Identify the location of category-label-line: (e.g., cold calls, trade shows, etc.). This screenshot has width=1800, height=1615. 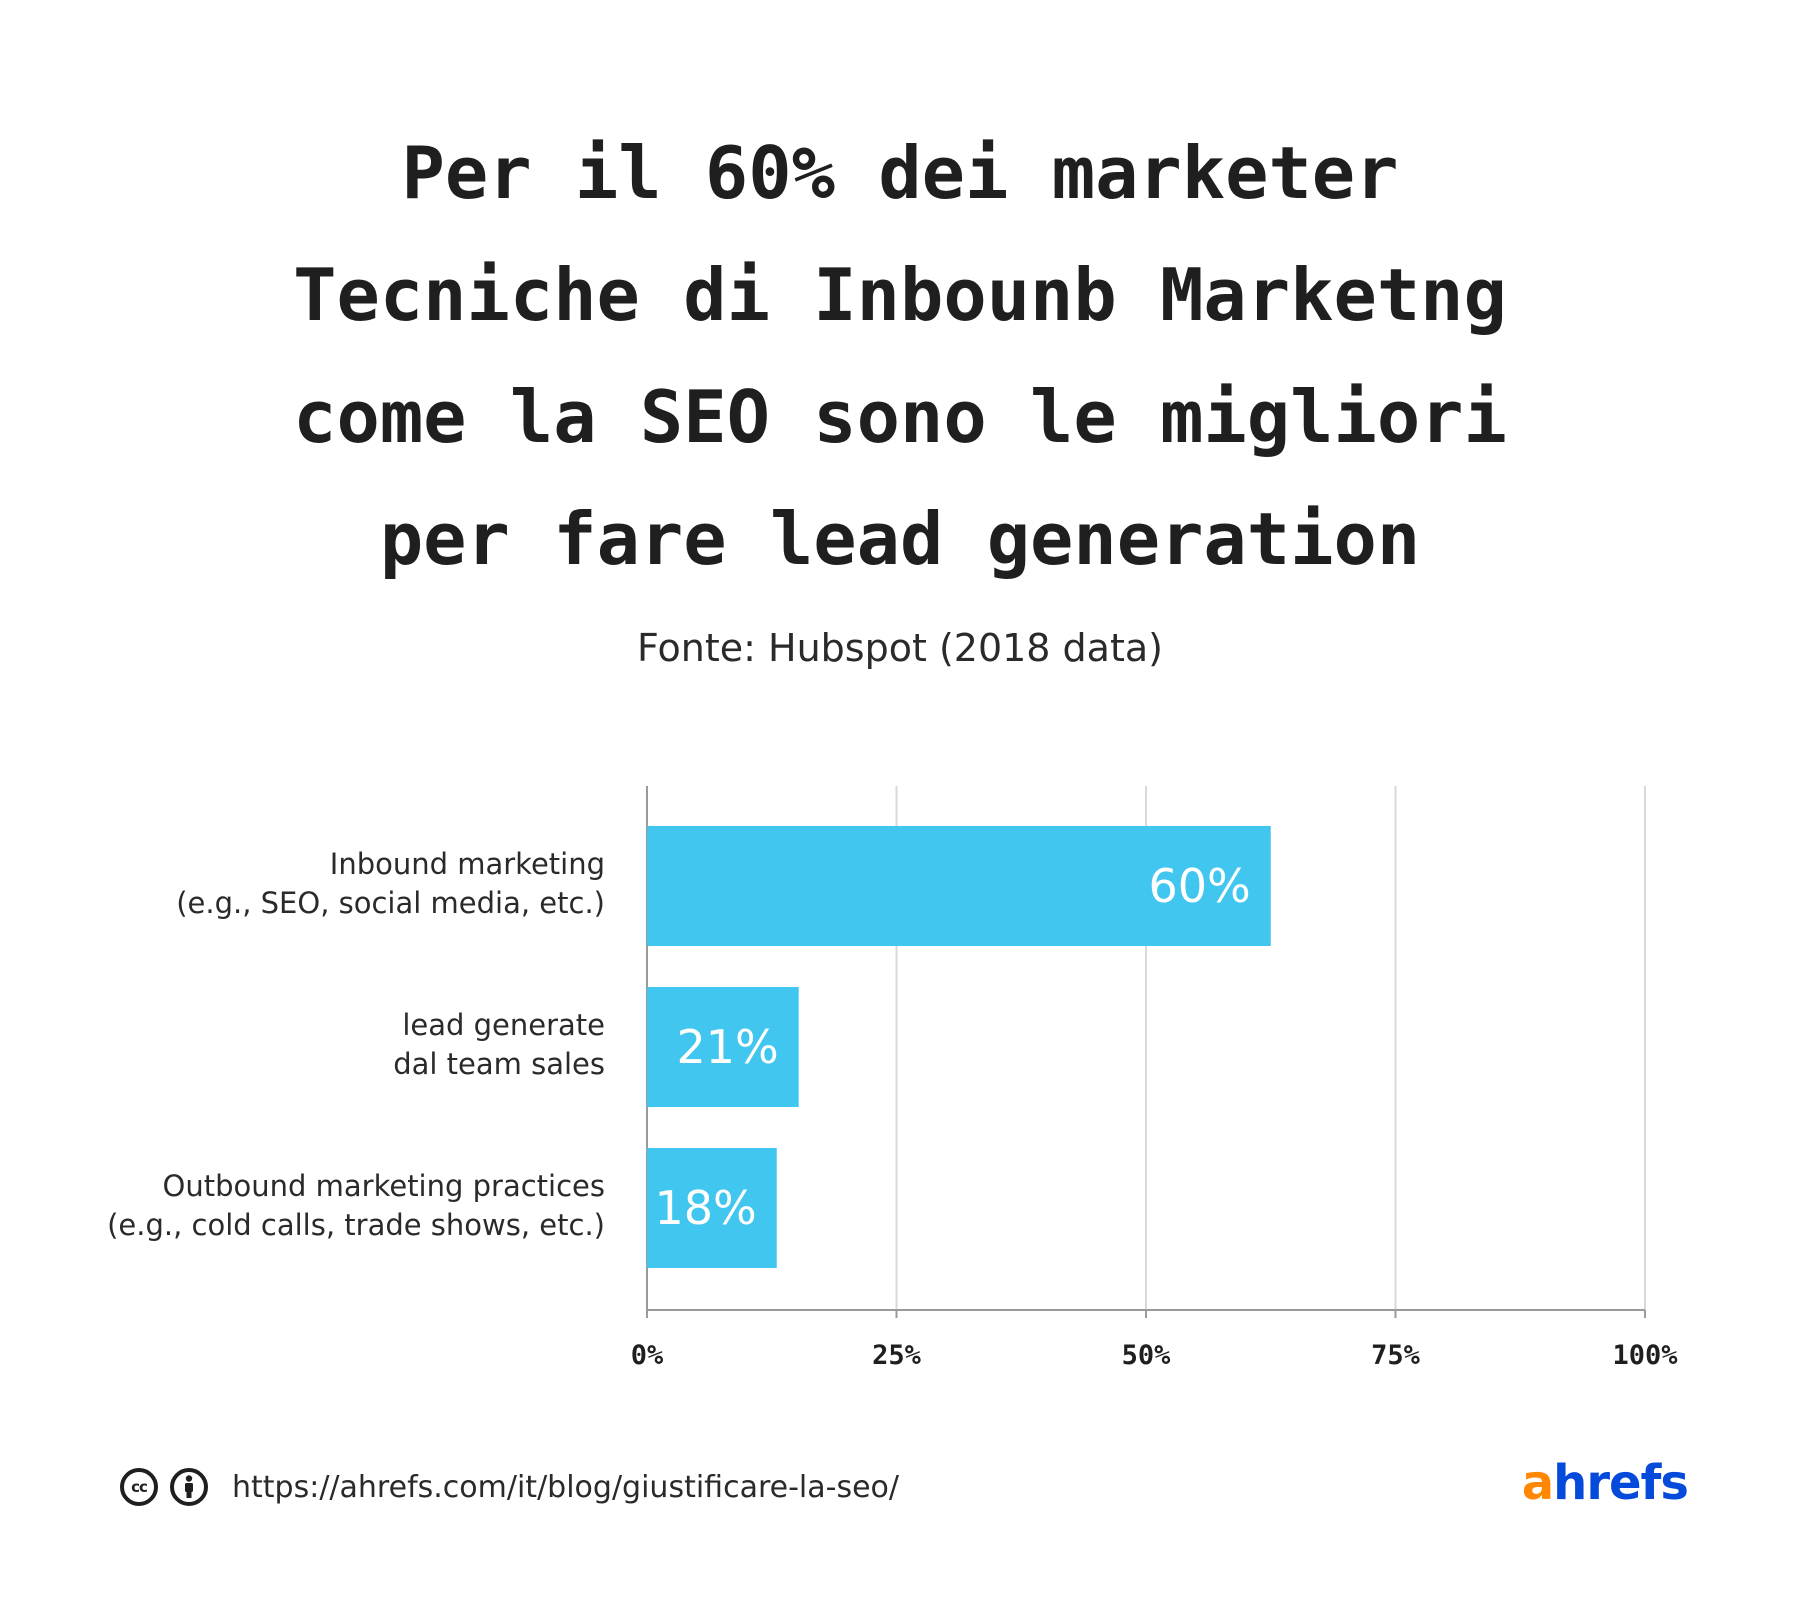
(356, 1225).